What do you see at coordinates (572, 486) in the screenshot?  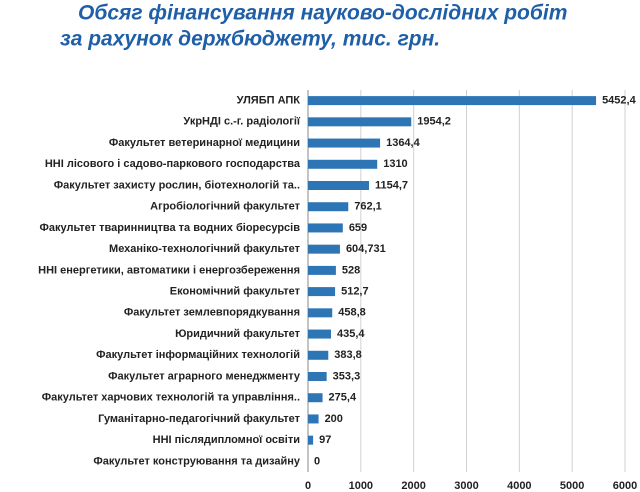 I see `x-tick-label: 5000` at bounding box center [572, 486].